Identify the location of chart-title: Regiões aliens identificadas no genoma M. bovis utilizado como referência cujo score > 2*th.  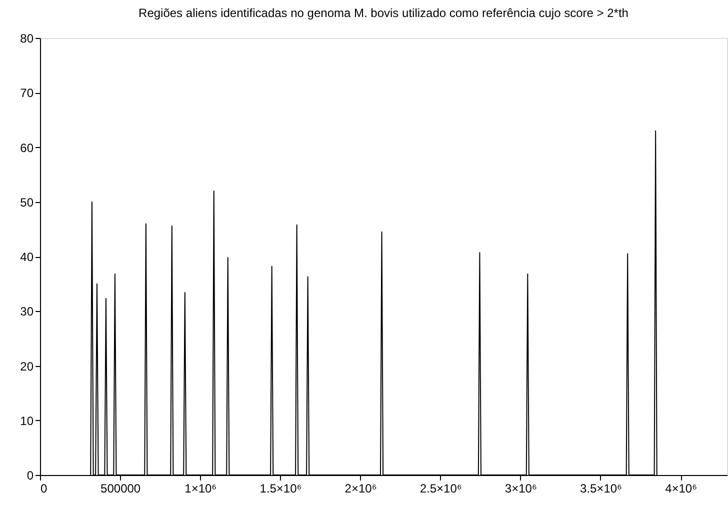
(383, 13).